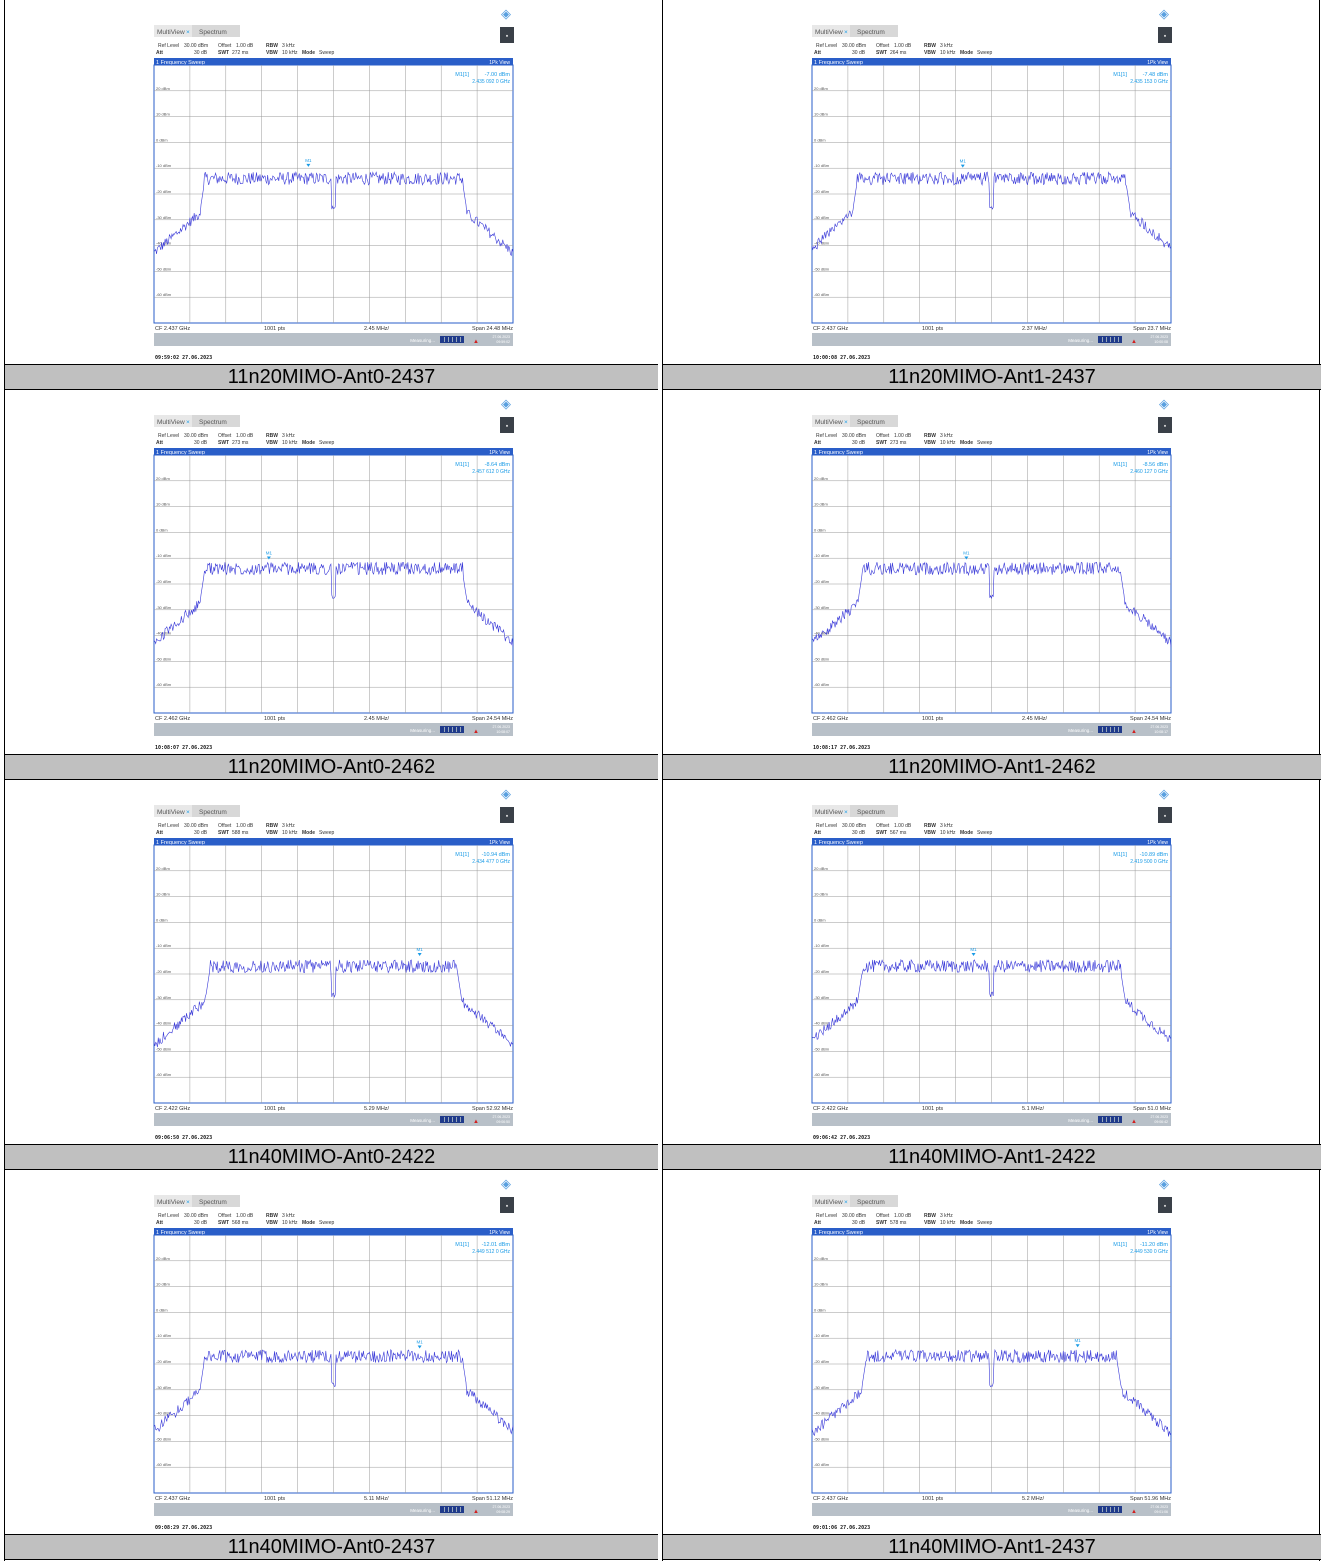 The width and height of the screenshot is (1322, 1561). I want to click on capture-timestamp: 10:00:08 27.06.2023, so click(841, 358).